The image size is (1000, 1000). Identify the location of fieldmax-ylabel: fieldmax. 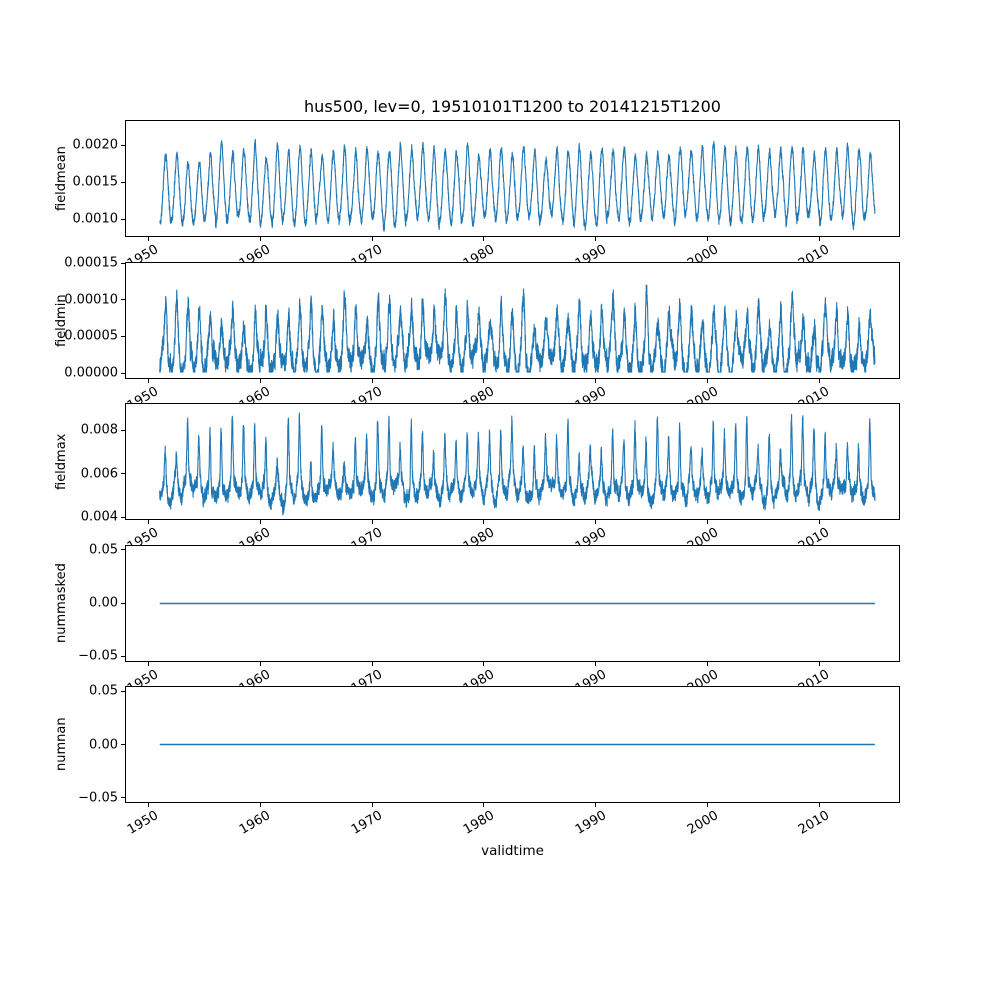
(61, 461).